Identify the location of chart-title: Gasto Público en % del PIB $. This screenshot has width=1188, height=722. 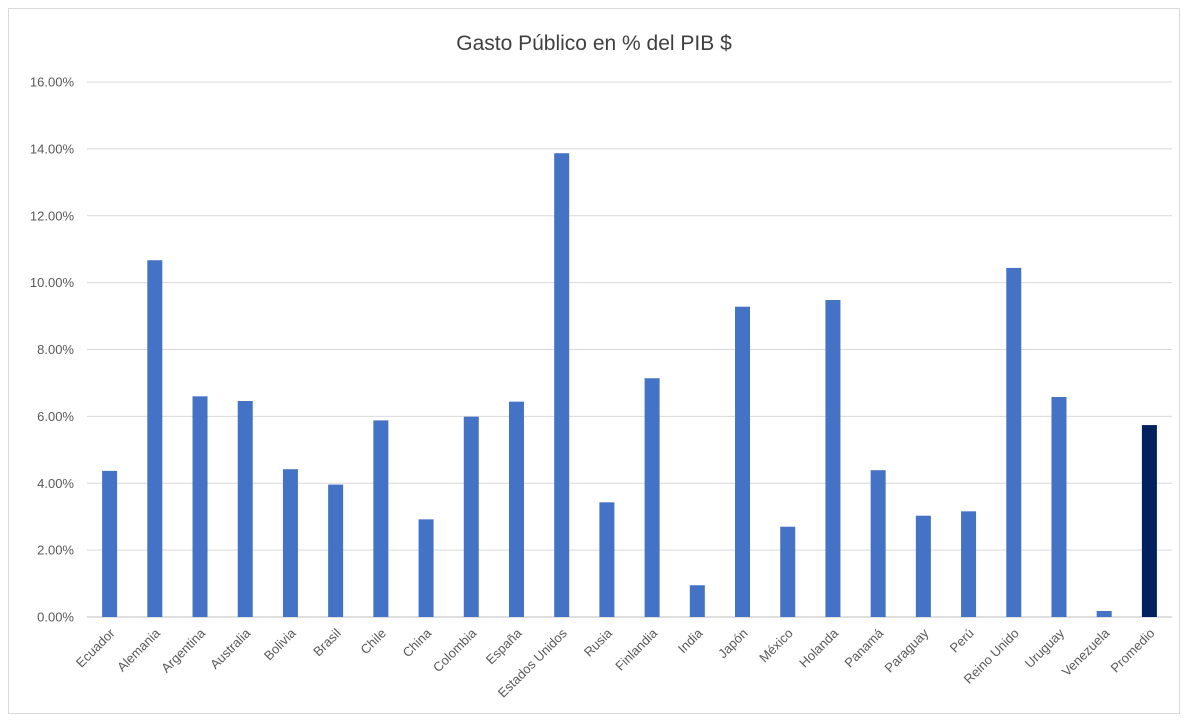
(594, 43).